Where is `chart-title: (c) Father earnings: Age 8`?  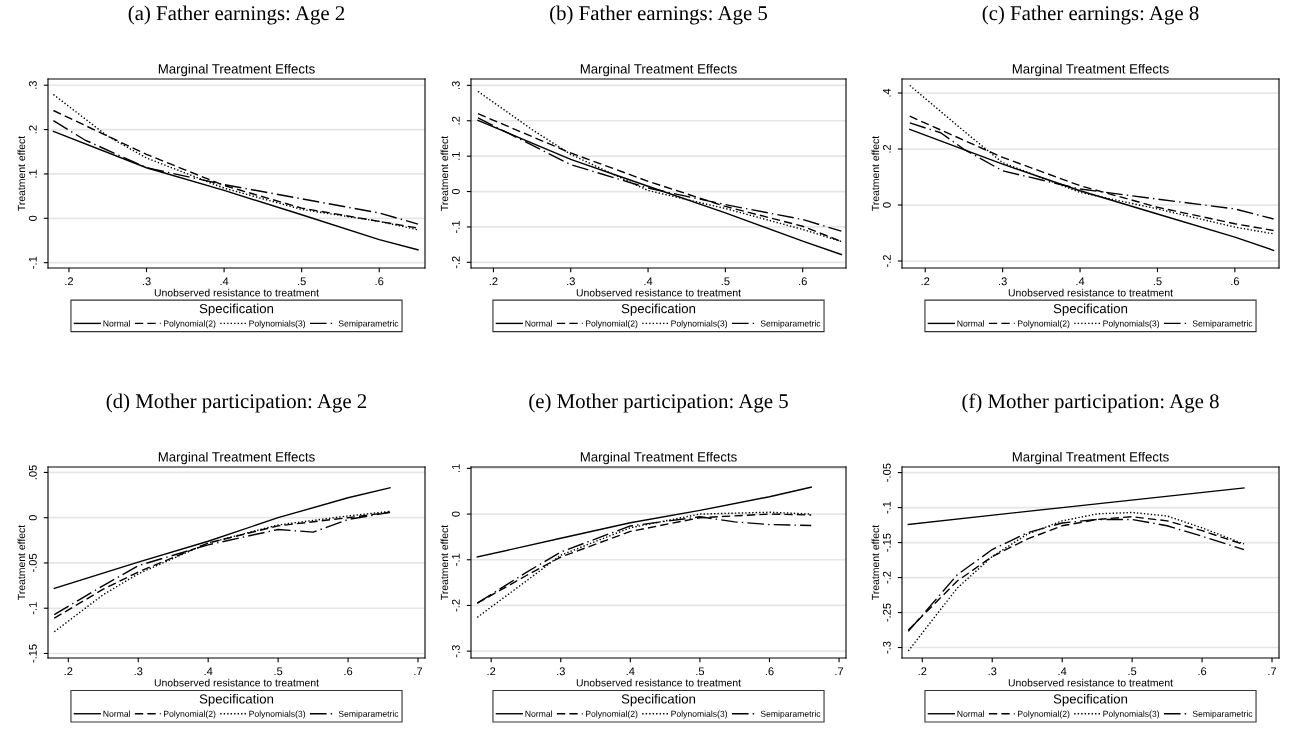 chart-title: (c) Father earnings: Age 8 is located at coordinates (1090, 15).